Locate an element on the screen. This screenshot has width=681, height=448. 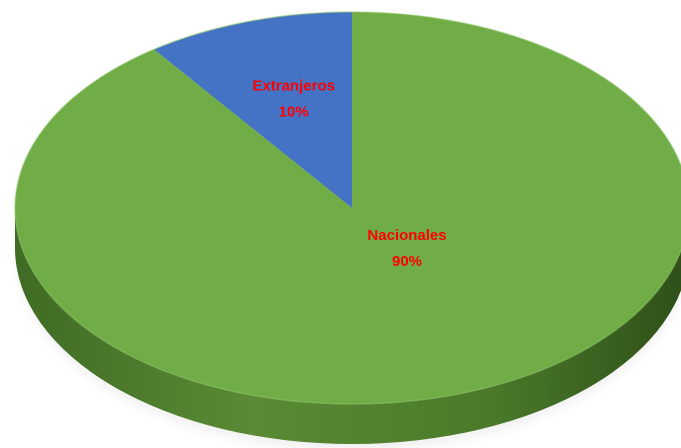
slice-extranjeros is located at coordinates (252, 110).